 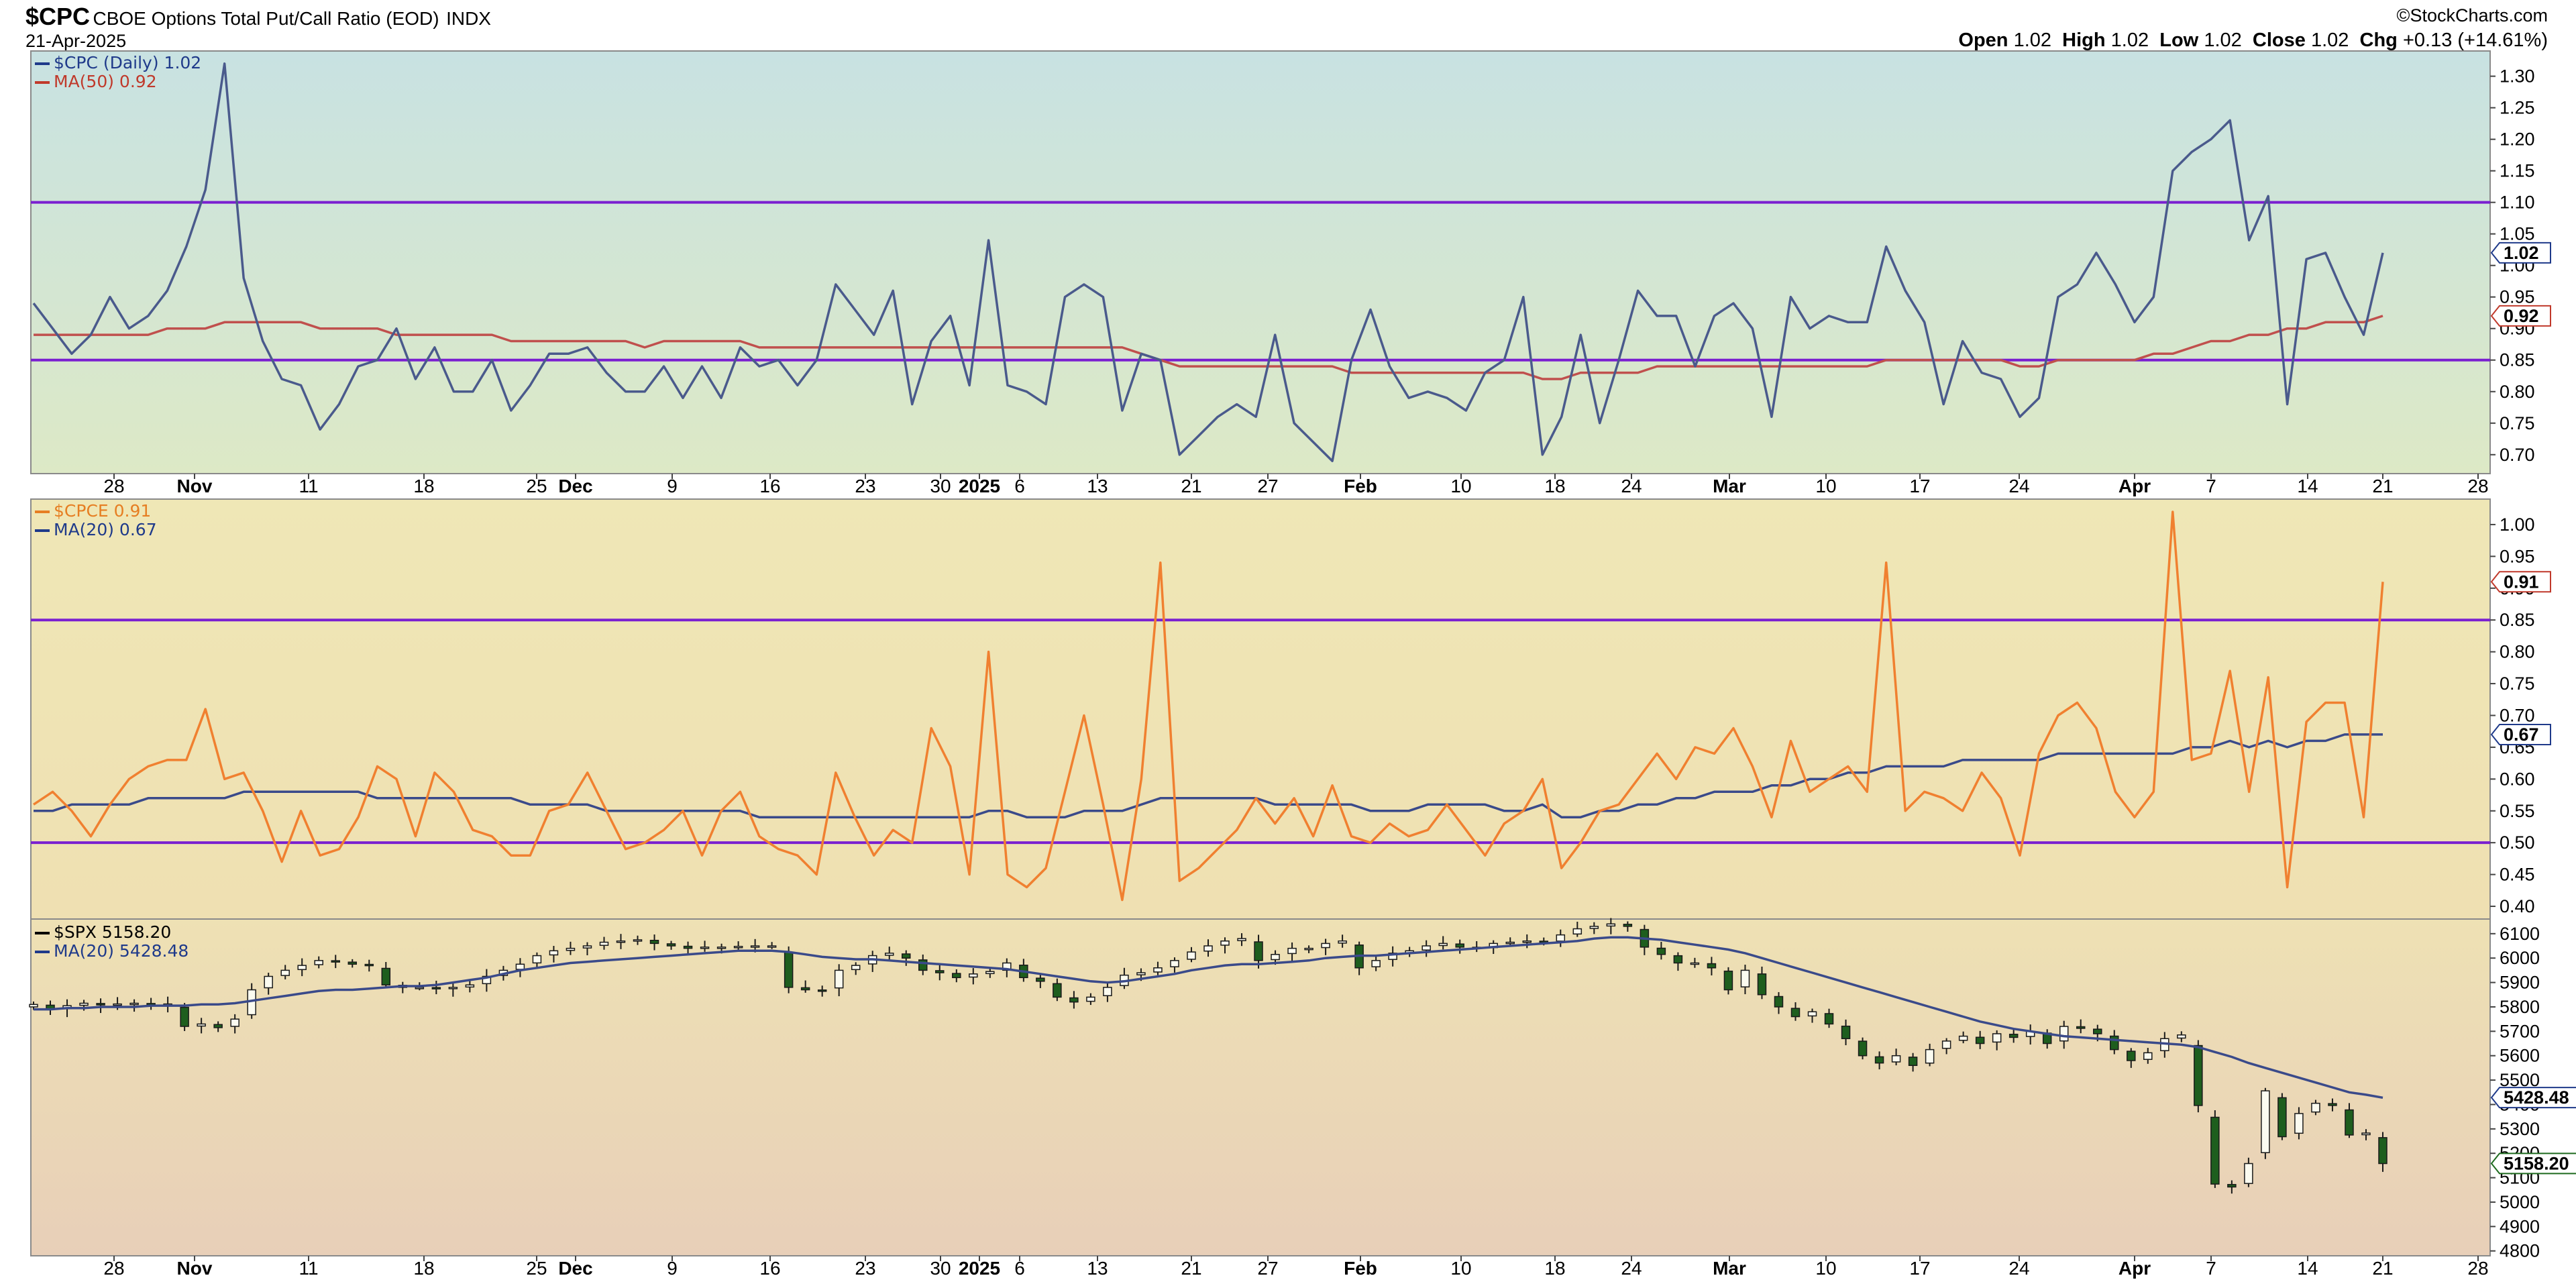 I want to click on x-tick-label: 6, so click(x=1019, y=486).